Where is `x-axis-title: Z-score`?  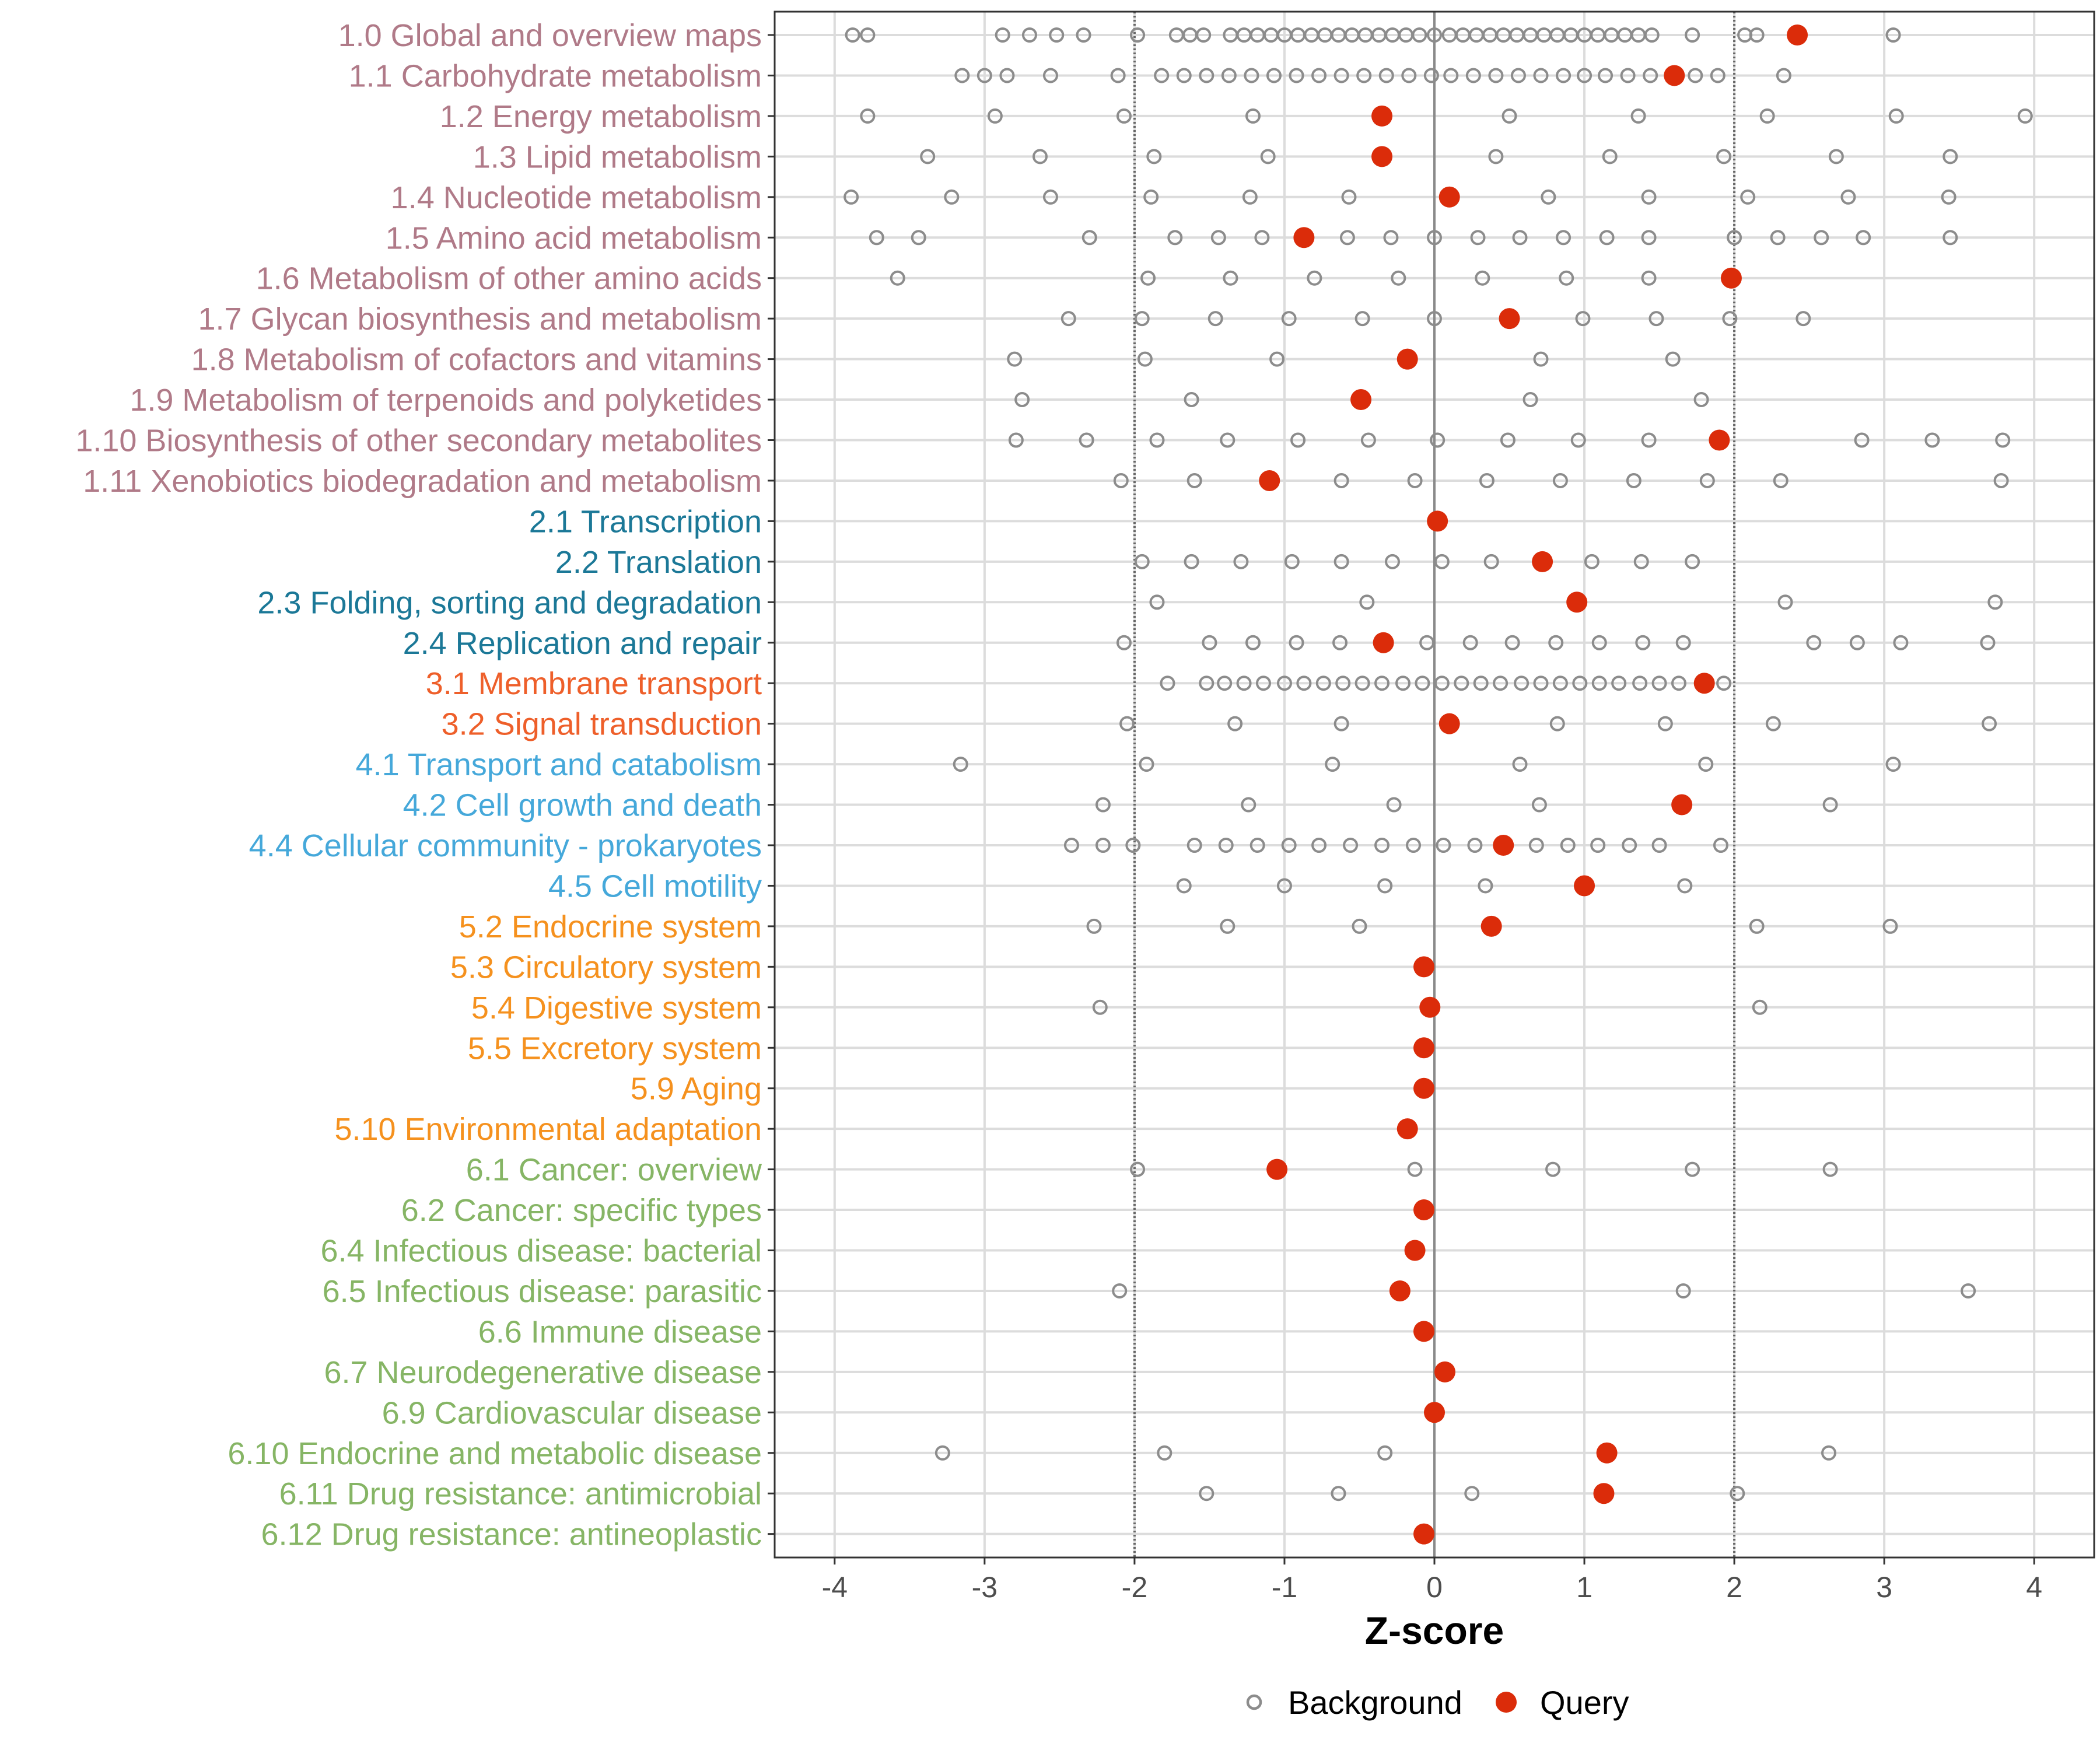
x-axis-title: Z-score is located at coordinates (1434, 1630).